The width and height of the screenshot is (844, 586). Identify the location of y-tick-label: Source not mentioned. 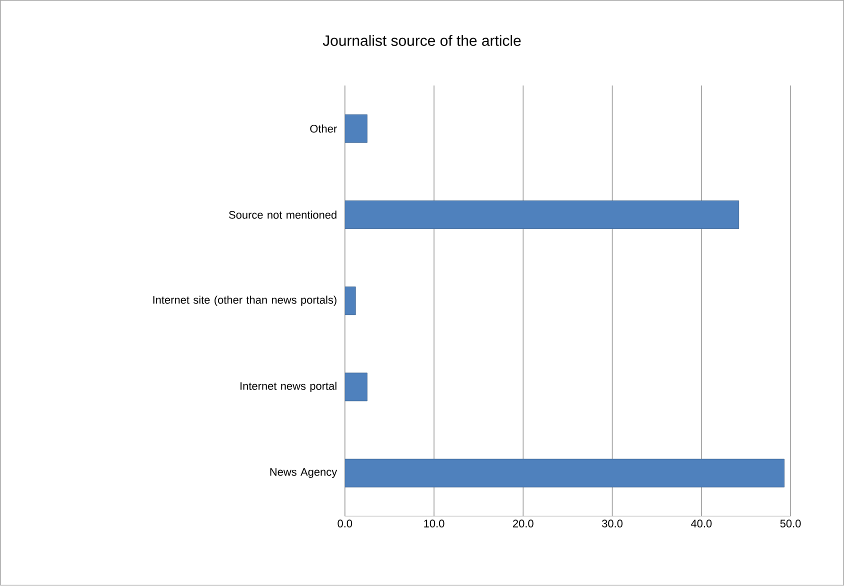
(282, 214).